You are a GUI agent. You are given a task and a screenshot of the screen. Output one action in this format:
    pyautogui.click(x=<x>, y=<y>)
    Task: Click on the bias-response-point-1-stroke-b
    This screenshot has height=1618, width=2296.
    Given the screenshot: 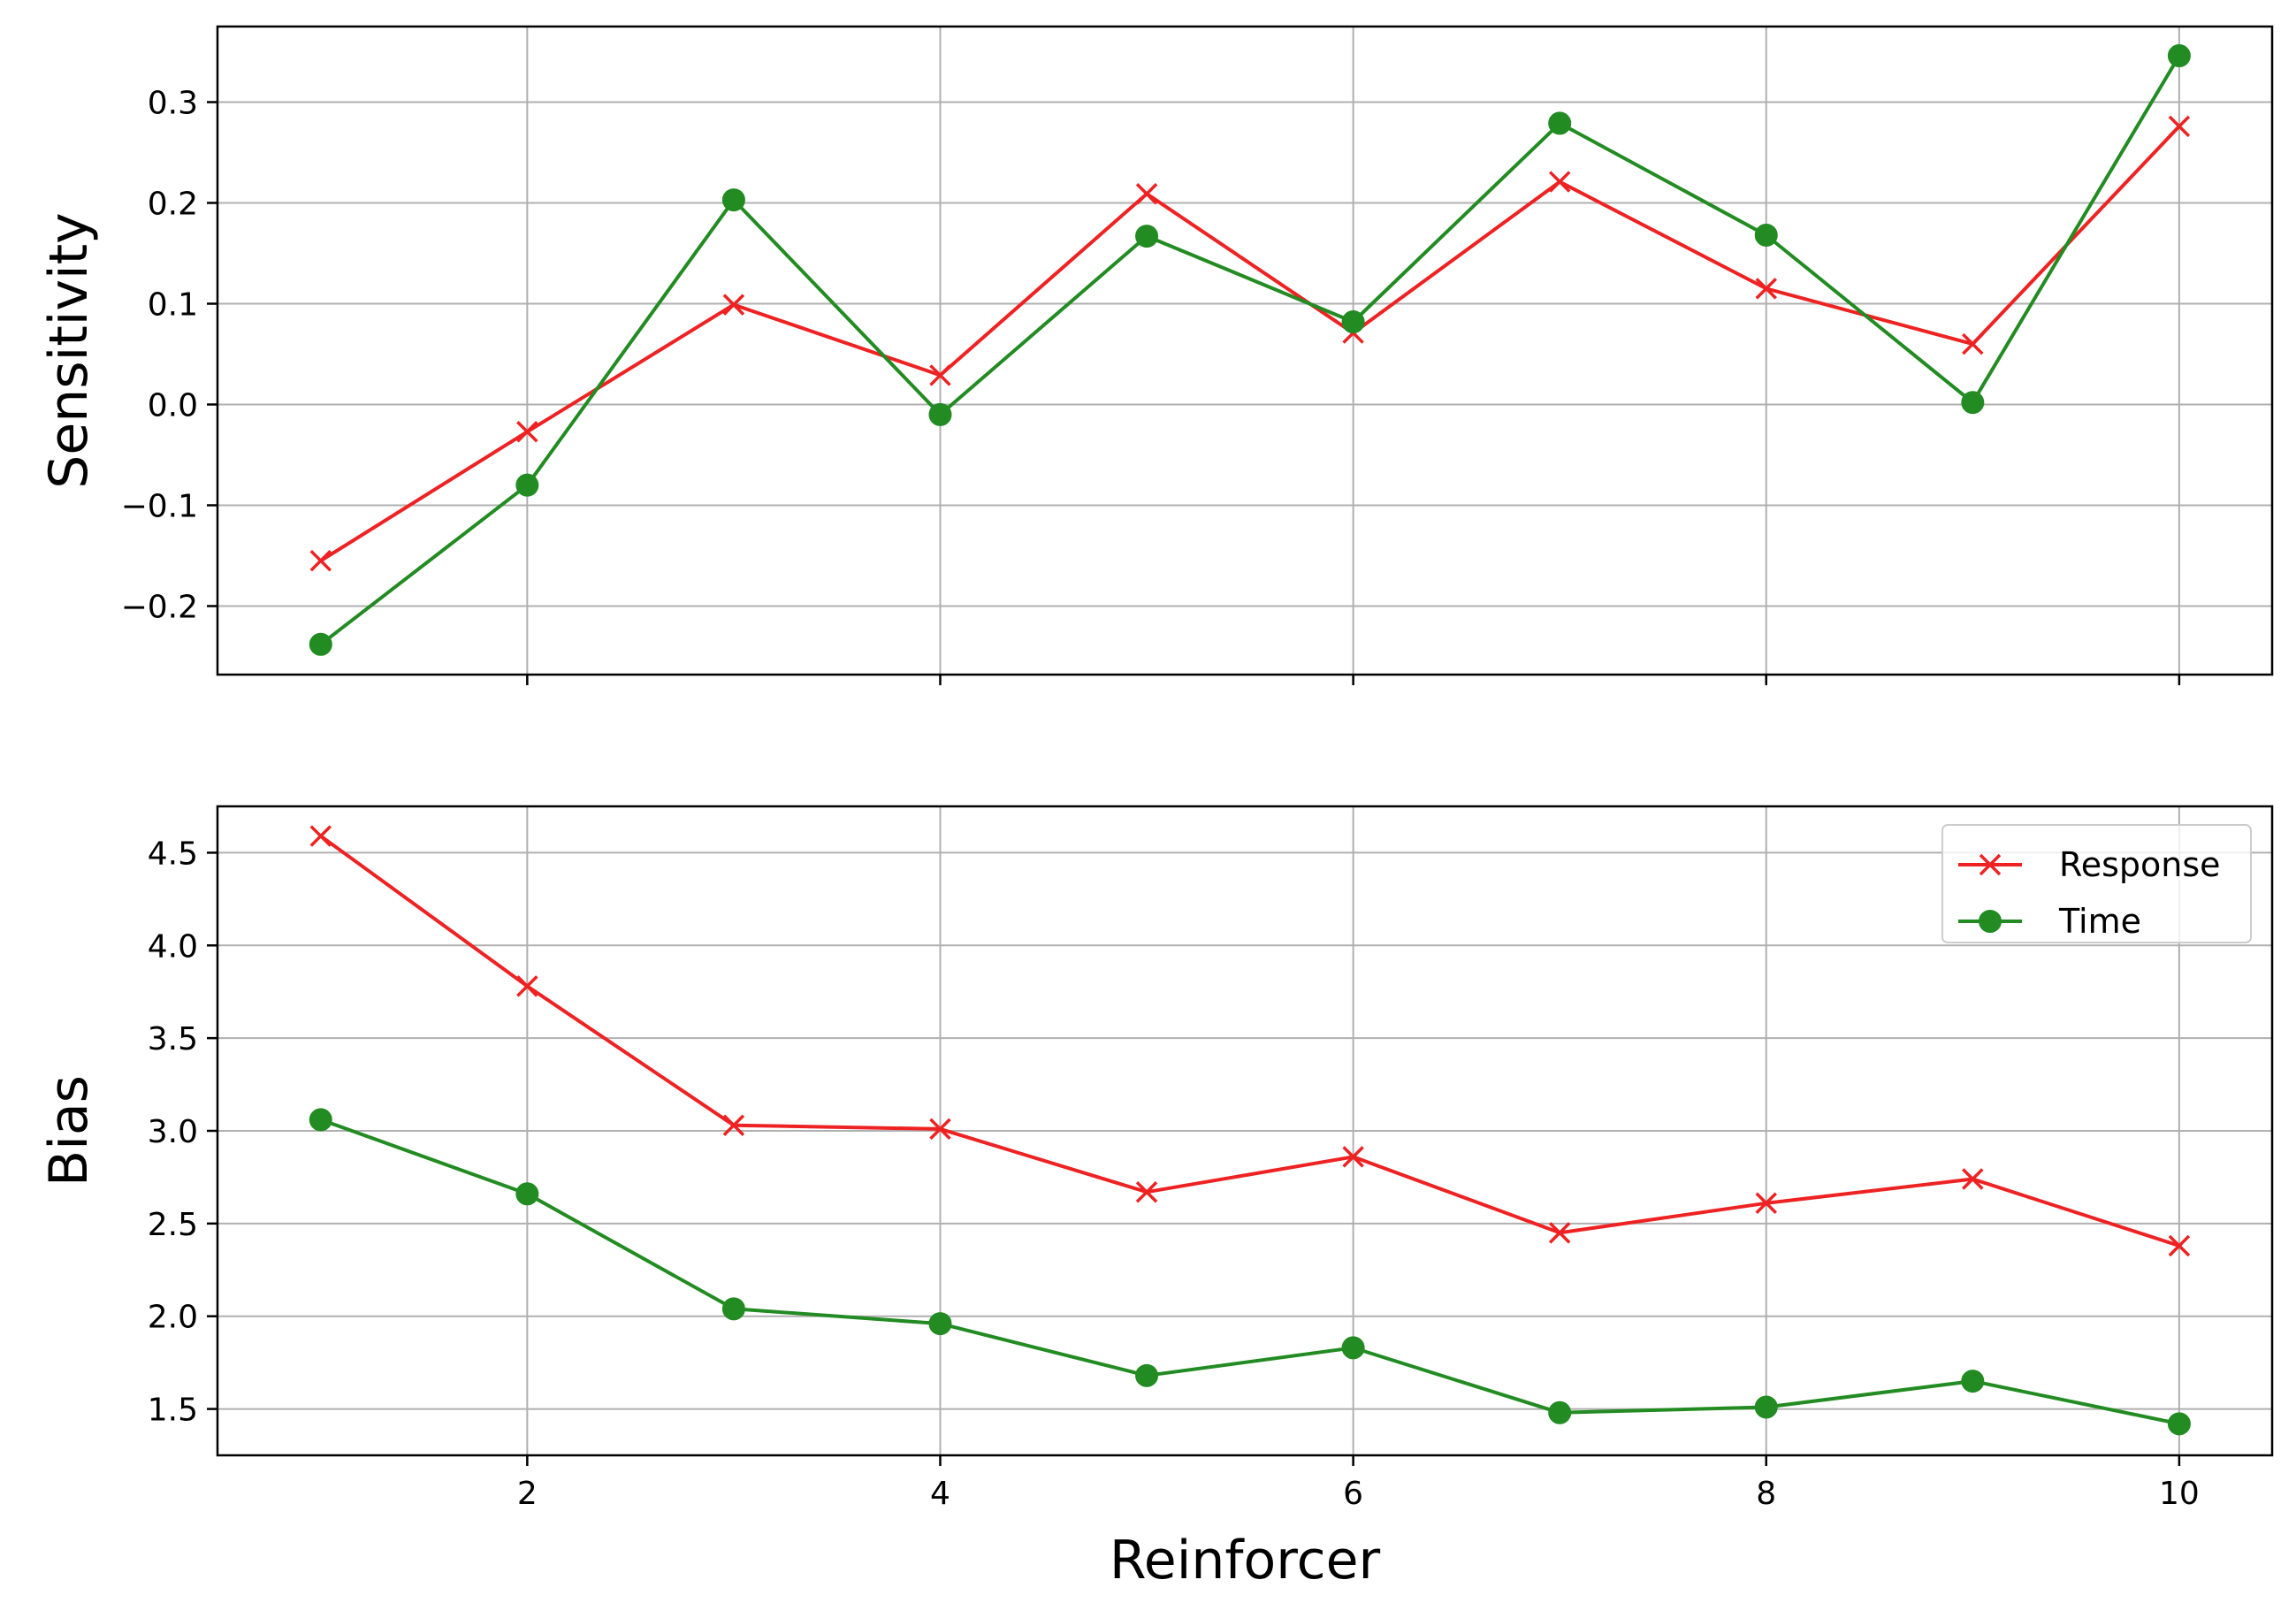 What is the action you would take?
    pyautogui.click(x=320, y=836)
    